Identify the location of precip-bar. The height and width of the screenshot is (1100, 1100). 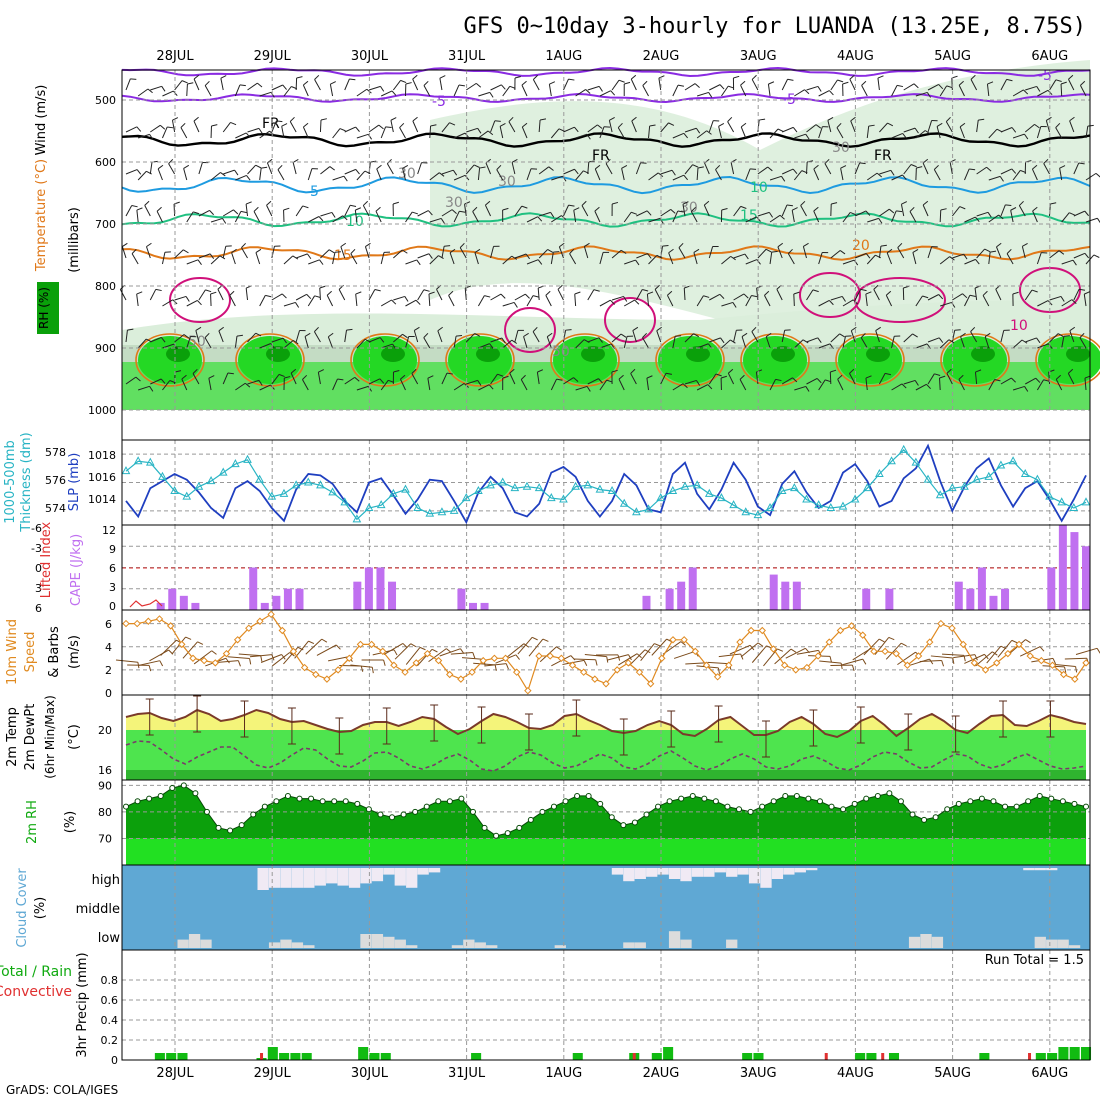
(374, 1056).